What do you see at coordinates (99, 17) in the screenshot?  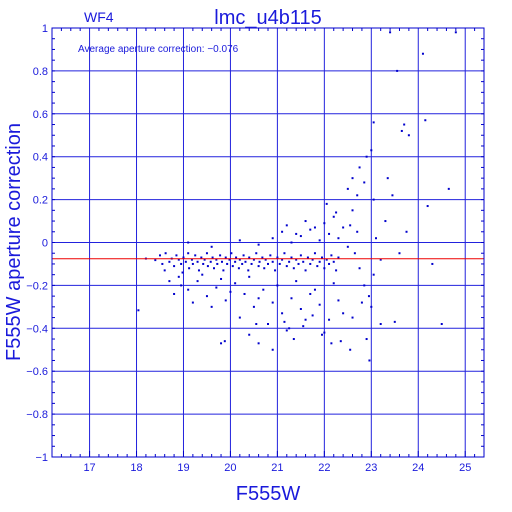 I see `chip-label: WF4` at bounding box center [99, 17].